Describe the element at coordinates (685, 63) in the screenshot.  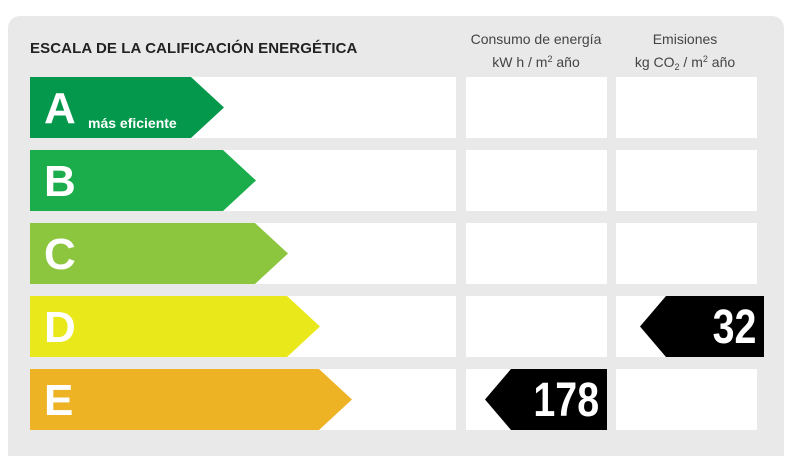
I see `emisiones-header-unit: kg CO2 / m2 año` at that location.